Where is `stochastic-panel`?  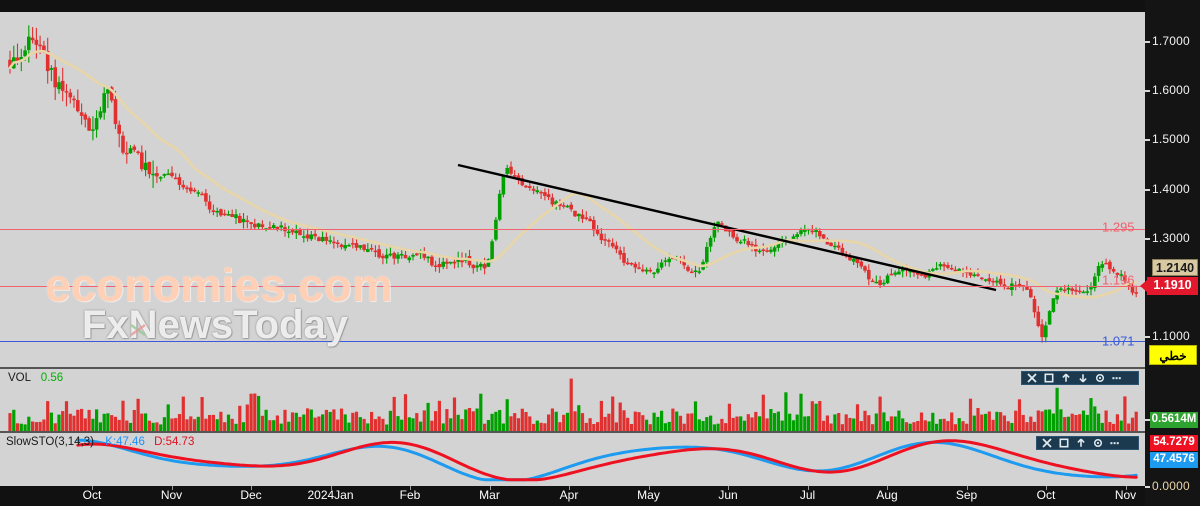 stochastic-panel is located at coordinates (572, 459).